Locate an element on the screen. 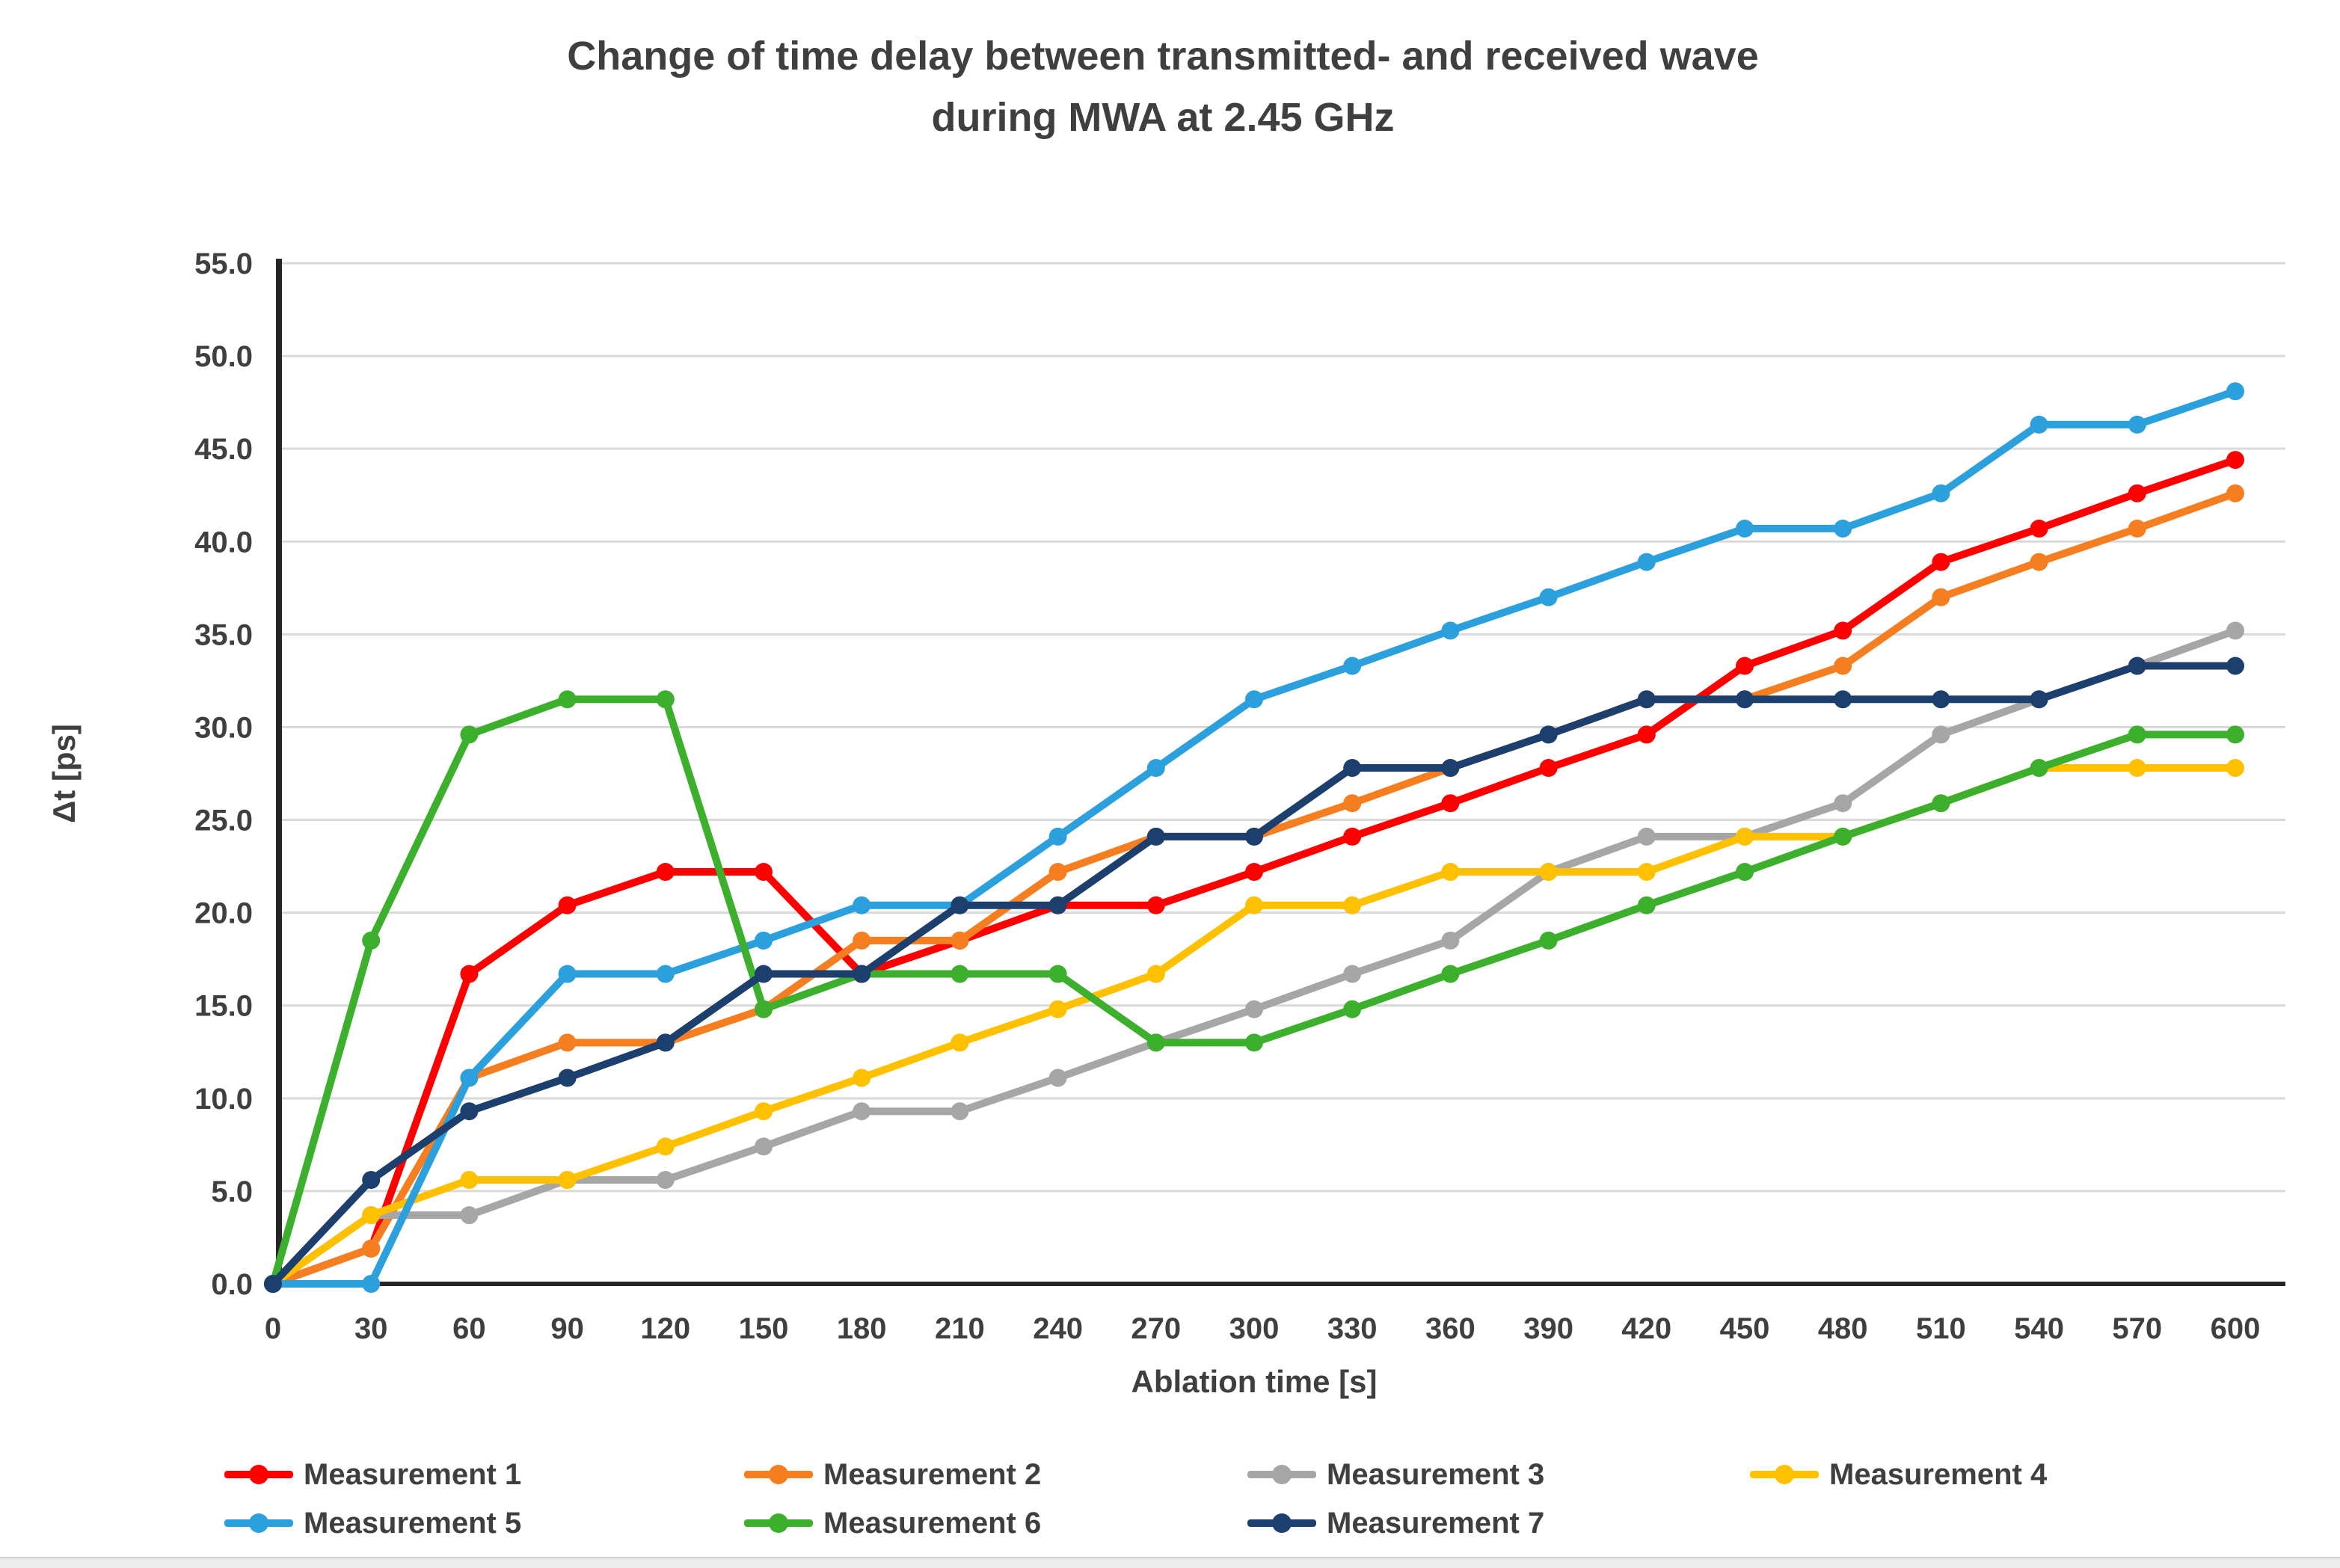 This screenshot has width=2340, height=1568. y-tick-label: 5.0 is located at coordinates (232, 1191).